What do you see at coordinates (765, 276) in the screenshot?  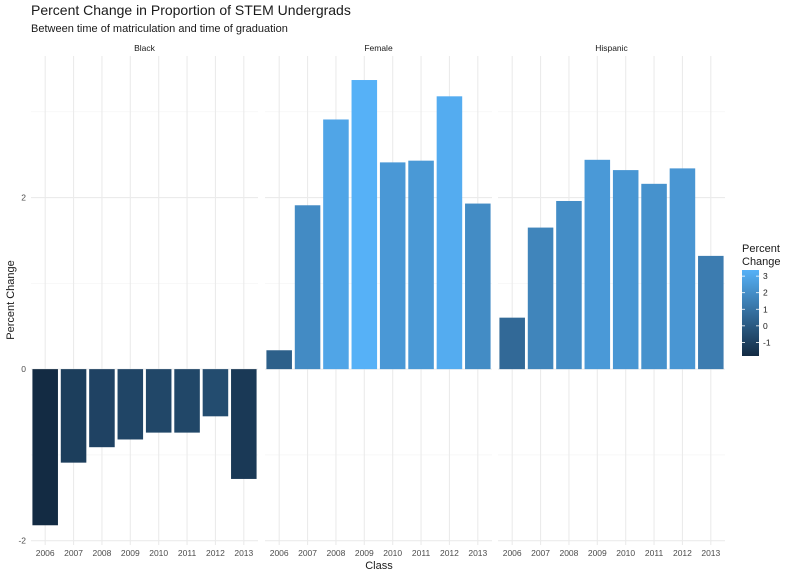 I see `legend-tick-label: 3` at bounding box center [765, 276].